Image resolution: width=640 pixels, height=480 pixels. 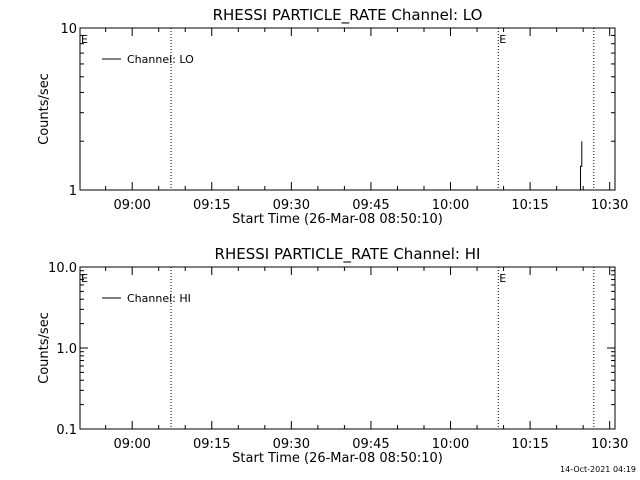 I want to click on series-line, so click(x=581, y=165).